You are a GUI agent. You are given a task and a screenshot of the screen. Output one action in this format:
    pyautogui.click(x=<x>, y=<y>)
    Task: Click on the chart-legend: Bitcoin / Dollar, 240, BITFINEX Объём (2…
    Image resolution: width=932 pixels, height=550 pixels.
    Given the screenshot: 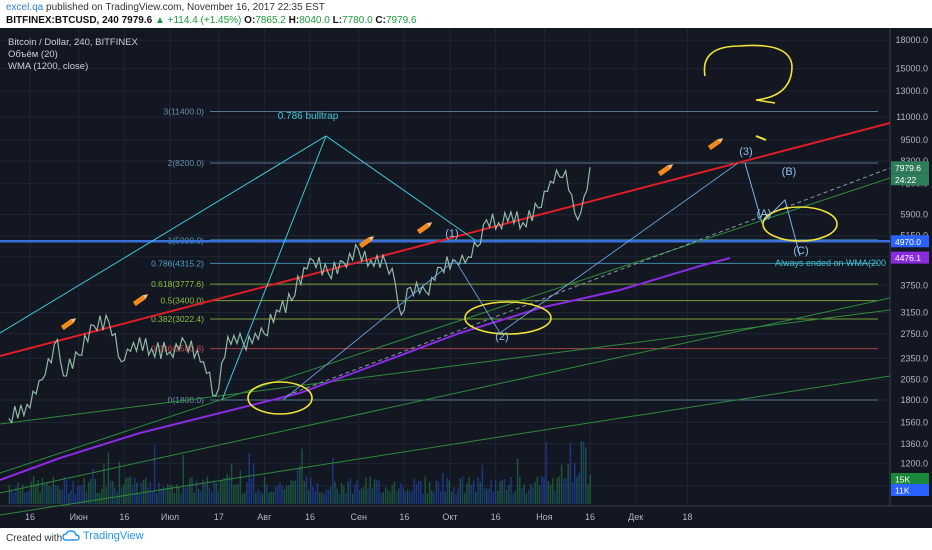 What is the action you would take?
    pyautogui.click(x=73, y=55)
    